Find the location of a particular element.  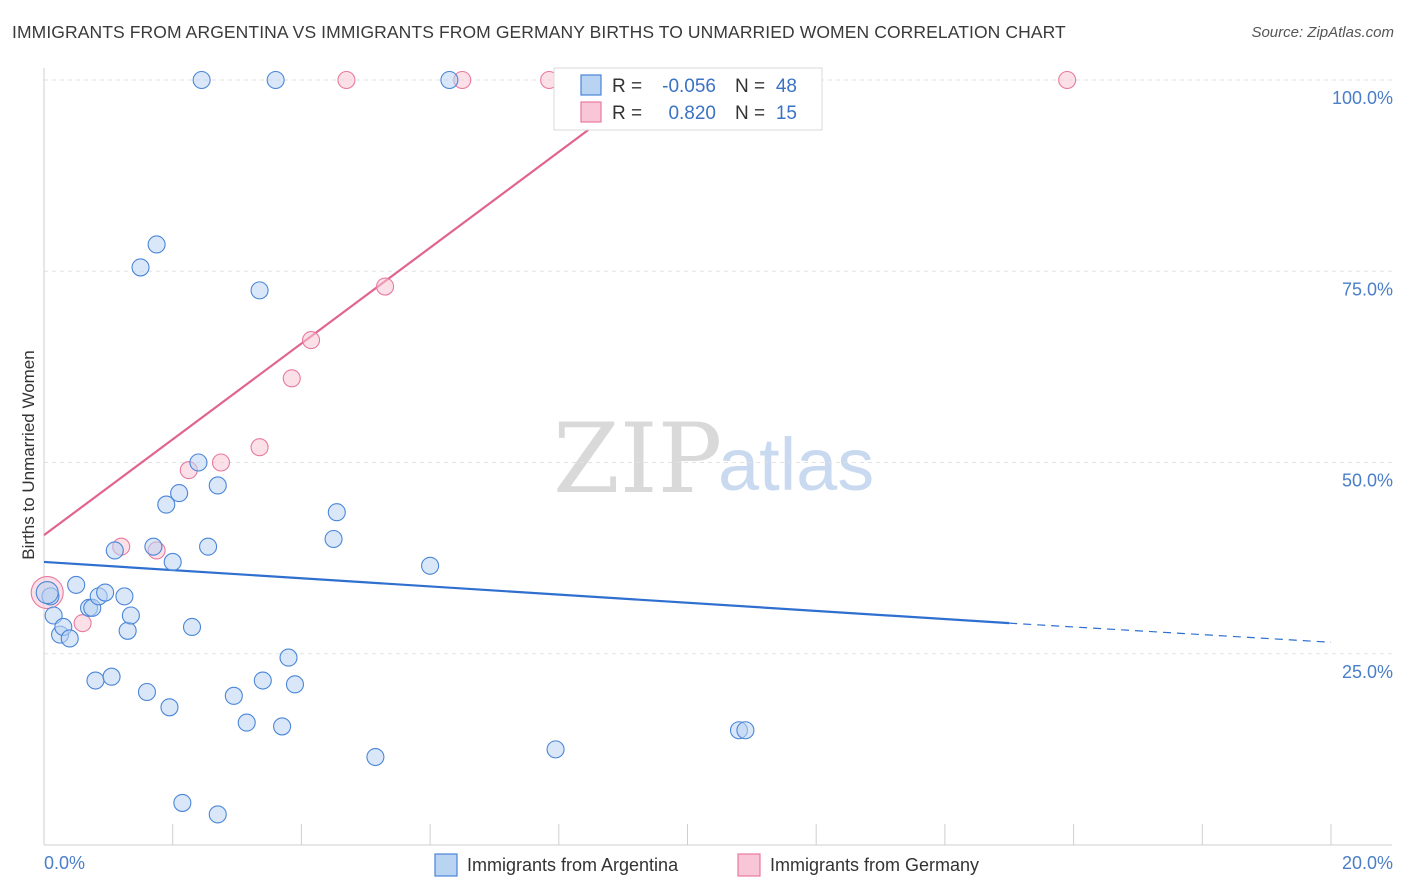

series-legend-swatch-germany is located at coordinates (749, 865).